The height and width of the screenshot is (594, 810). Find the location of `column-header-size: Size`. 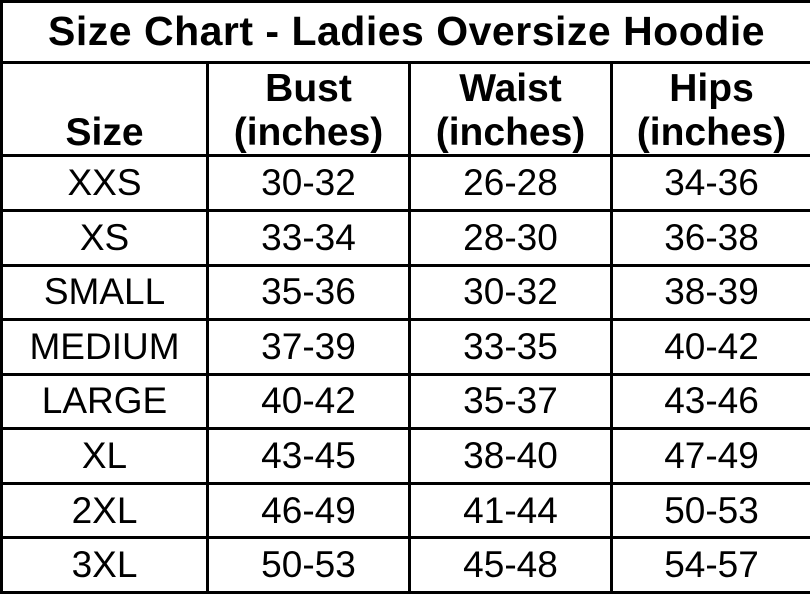

column-header-size: Size is located at coordinates (104, 109).